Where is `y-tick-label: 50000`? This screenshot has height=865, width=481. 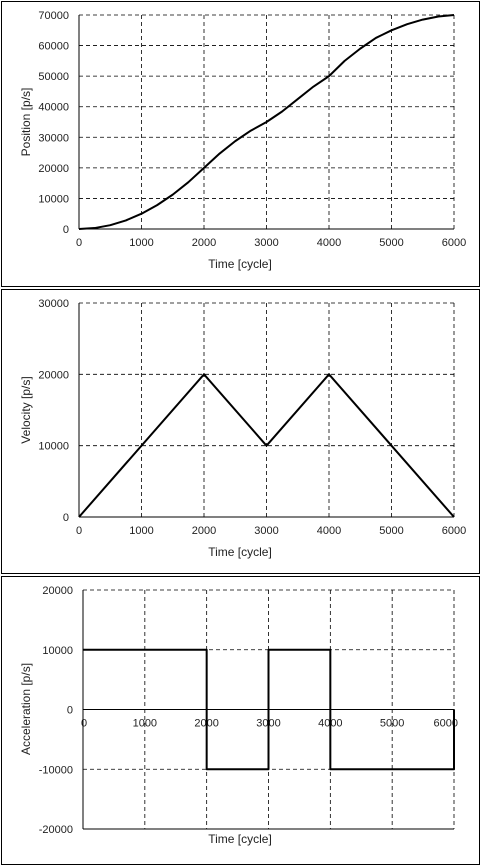 y-tick-label: 50000 is located at coordinates (53, 77).